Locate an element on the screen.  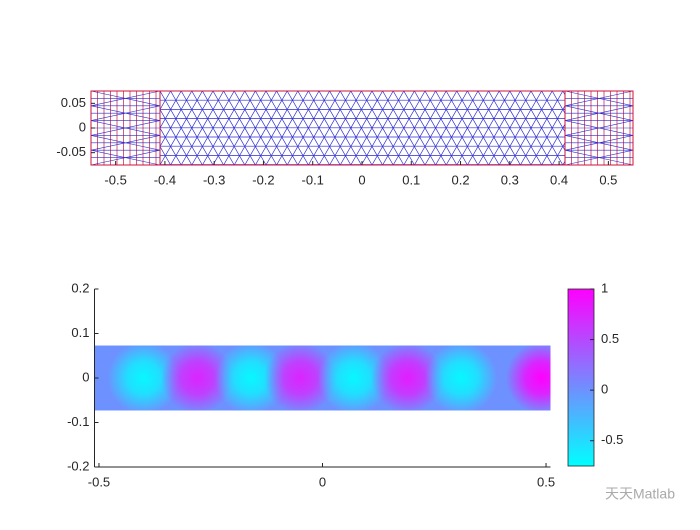
x-tick-label: 0.3 is located at coordinates (510, 179).